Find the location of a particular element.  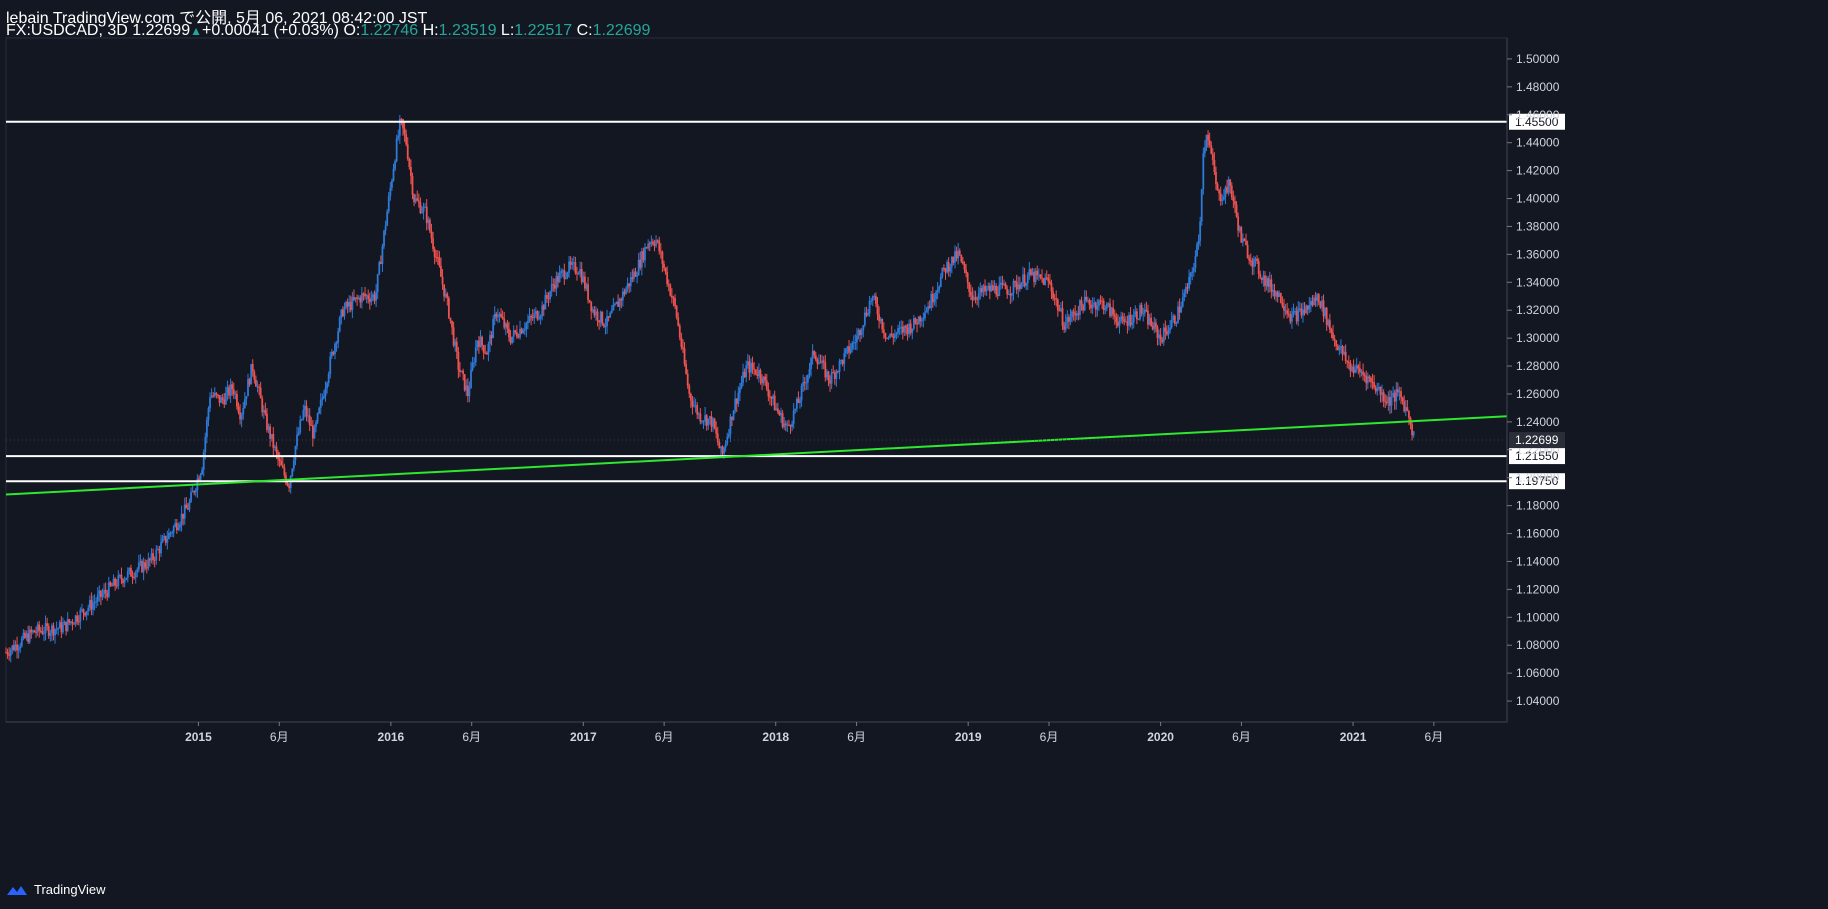

x-tick-label: 2021 is located at coordinates (1353, 737).